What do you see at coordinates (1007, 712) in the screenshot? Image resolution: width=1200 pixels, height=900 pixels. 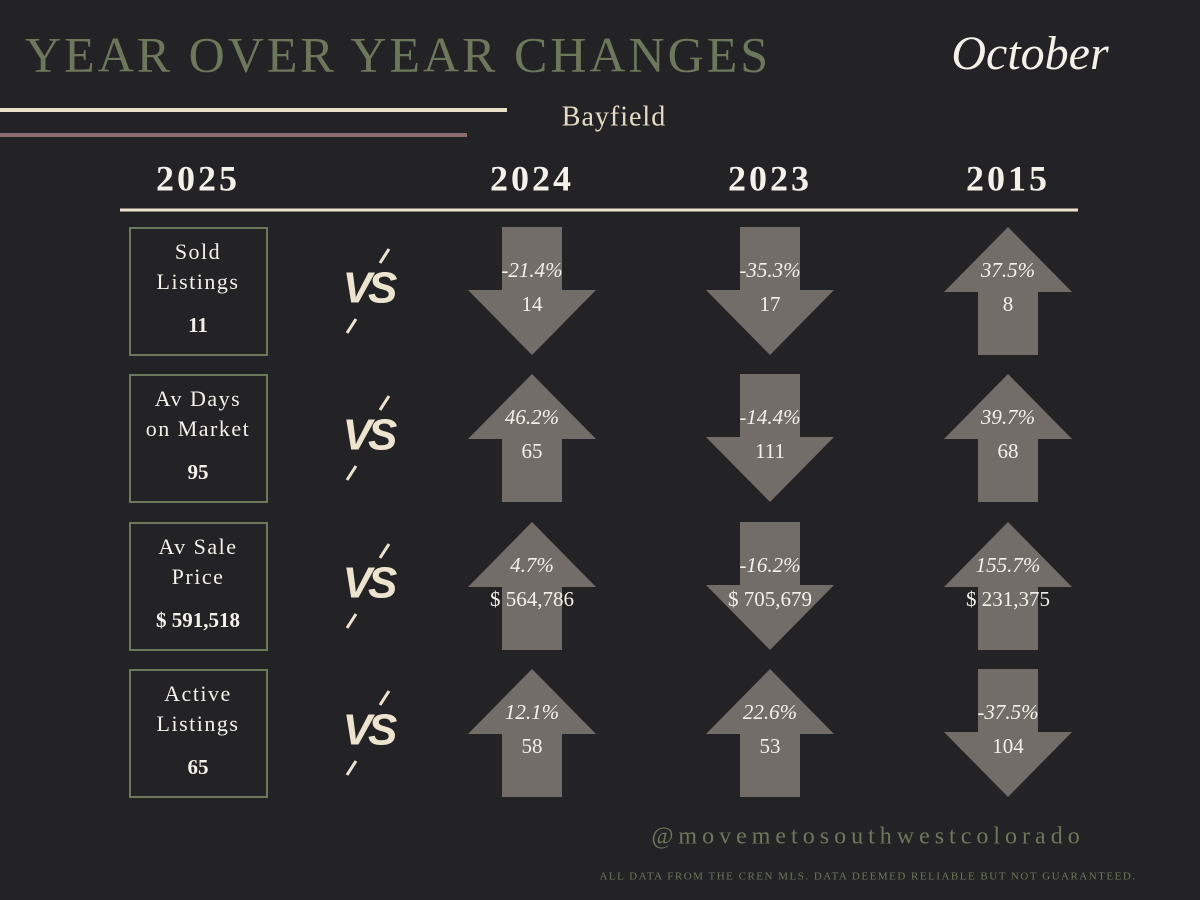 I see `change: -37.5%` at bounding box center [1007, 712].